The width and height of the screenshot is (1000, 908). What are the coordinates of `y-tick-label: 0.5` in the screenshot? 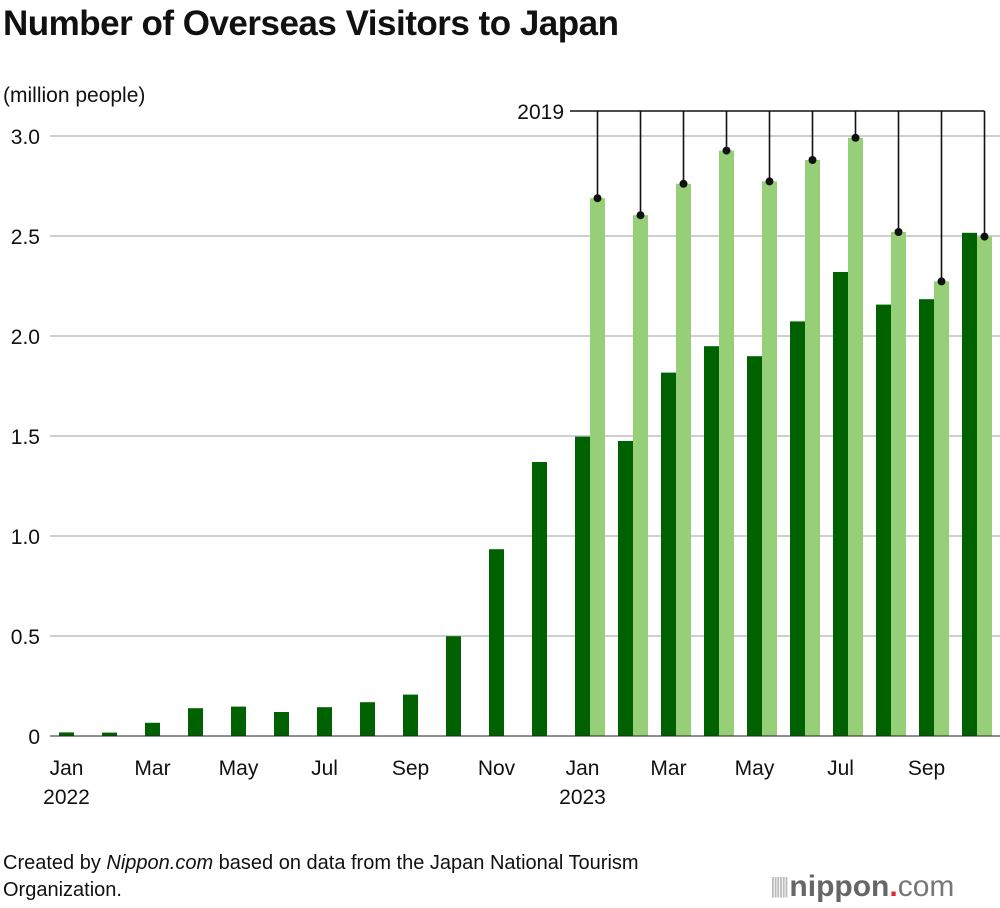 It's located at (25, 637).